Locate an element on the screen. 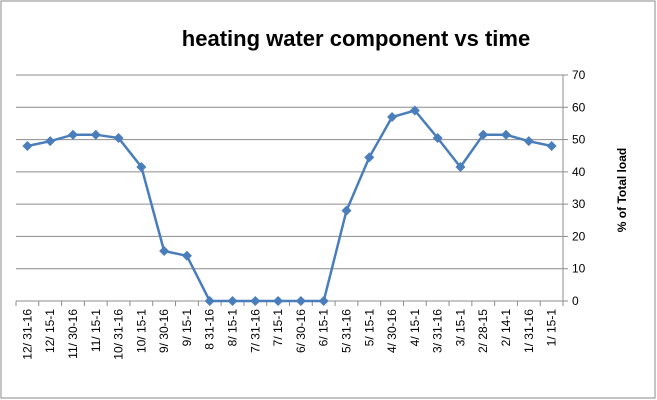 The width and height of the screenshot is (657, 400). x-tick-label: 10/ 31-16 is located at coordinates (119, 334).